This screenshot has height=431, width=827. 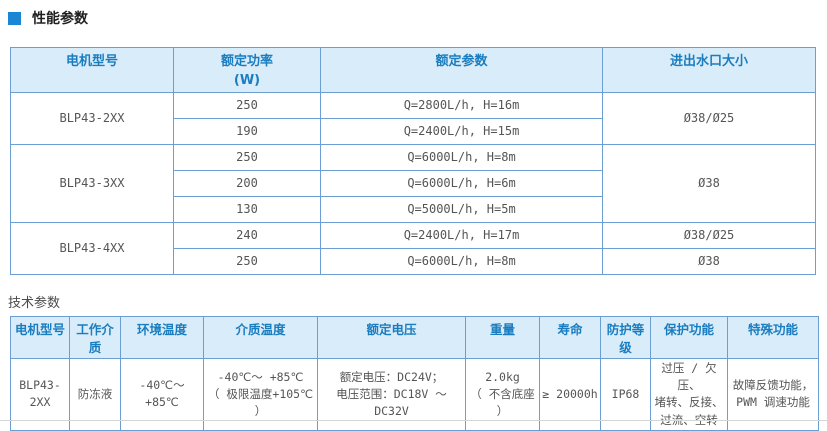 What do you see at coordinates (461, 235) in the screenshot?
I see `cell-params: Q=2400L/h, H=17m` at bounding box center [461, 235].